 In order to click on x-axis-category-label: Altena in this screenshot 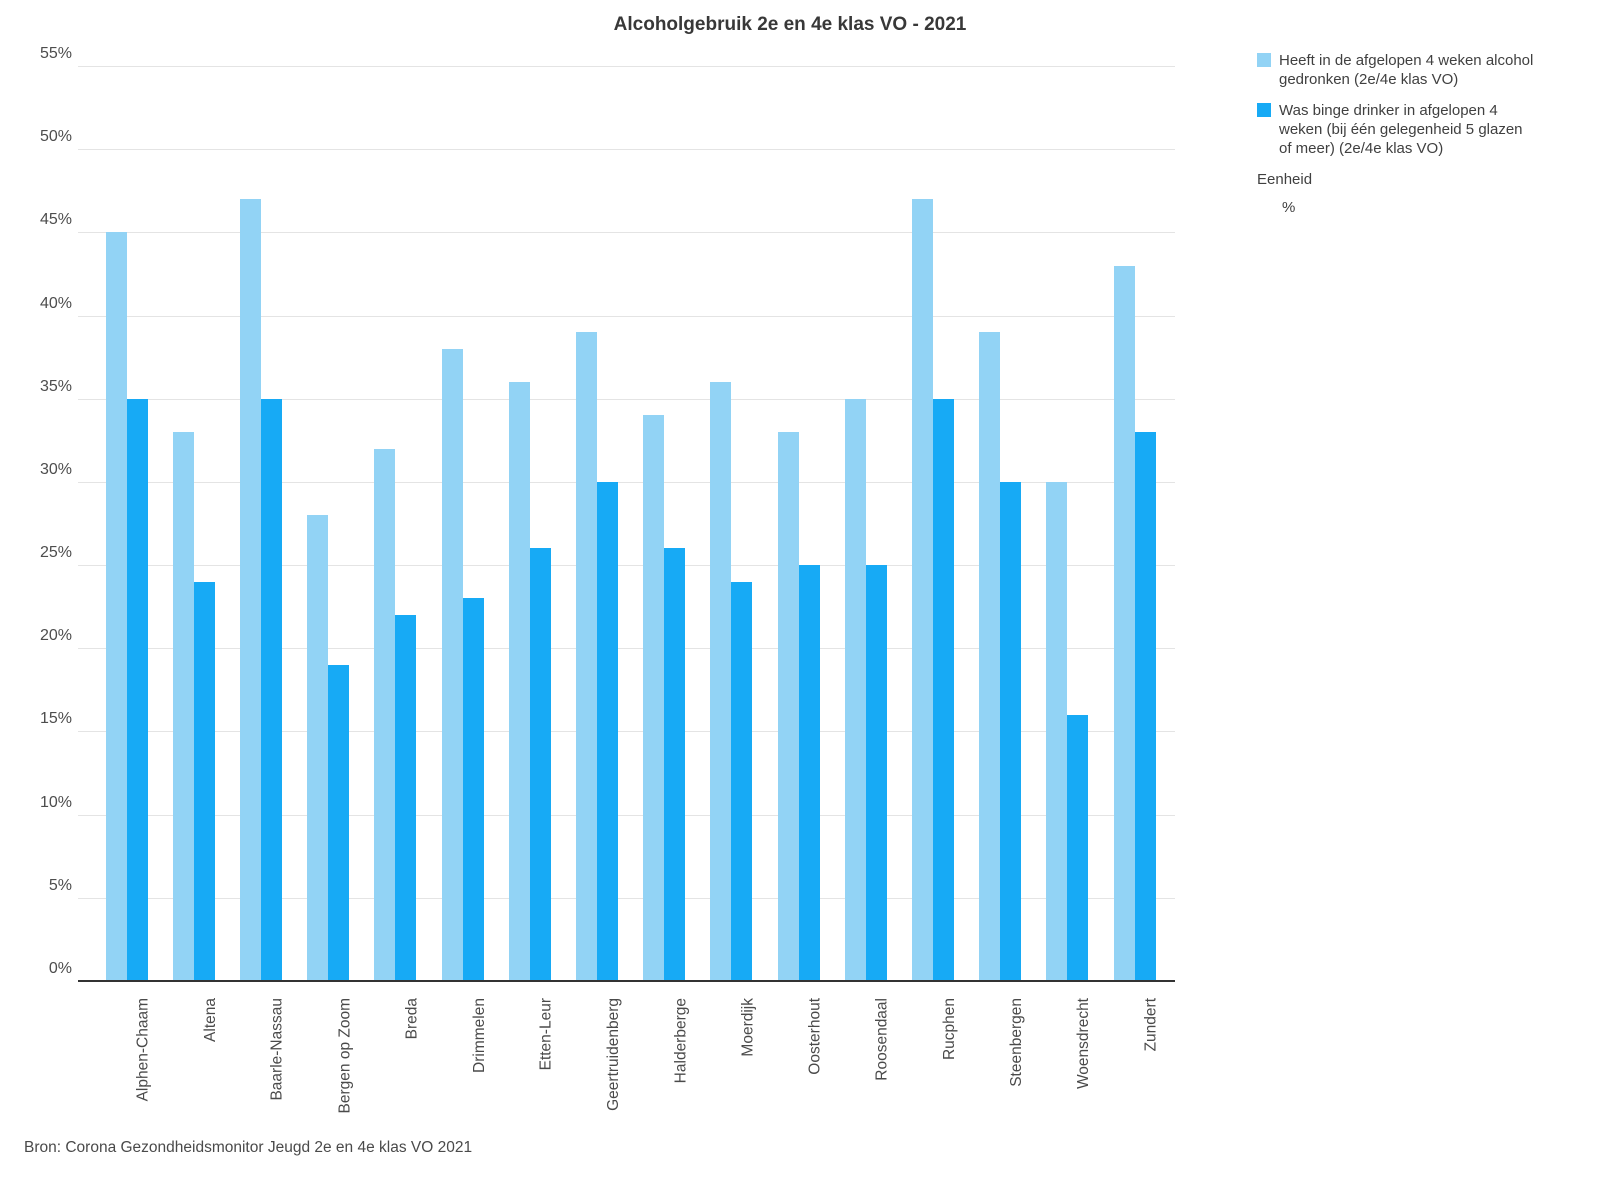, I will do `click(210, 1020)`.